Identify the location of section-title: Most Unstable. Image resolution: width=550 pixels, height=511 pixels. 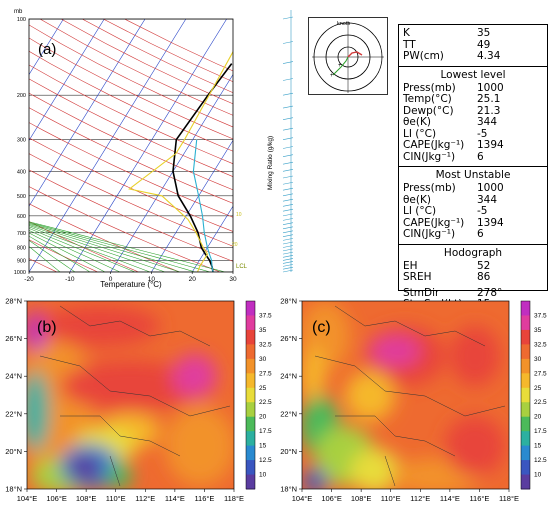
(473, 175).